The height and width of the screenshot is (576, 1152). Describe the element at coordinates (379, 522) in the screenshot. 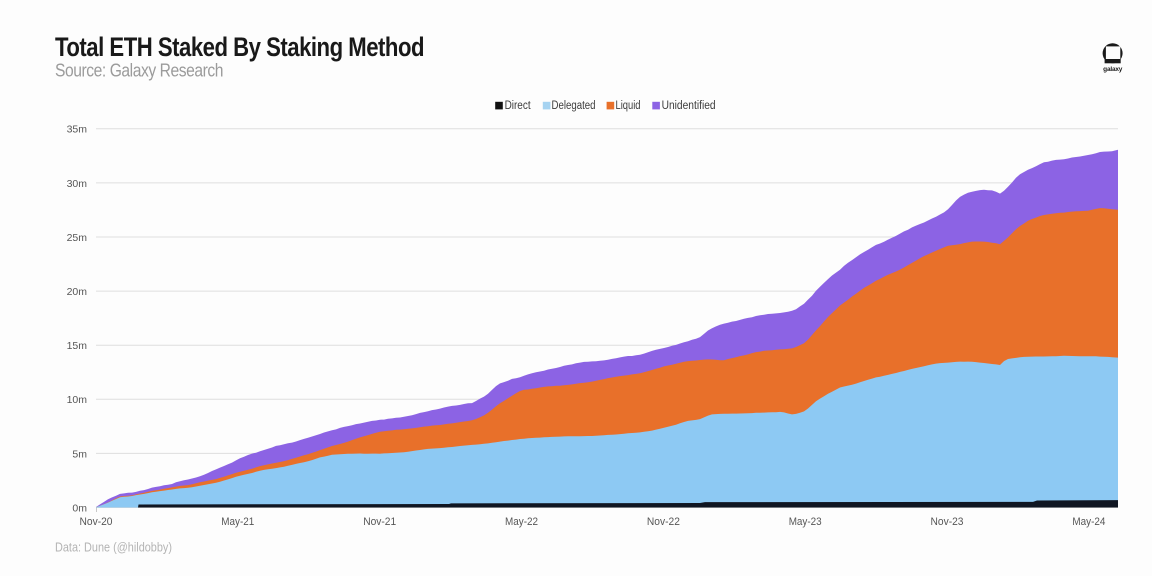

I see `svg-text: Nov-21` at that location.